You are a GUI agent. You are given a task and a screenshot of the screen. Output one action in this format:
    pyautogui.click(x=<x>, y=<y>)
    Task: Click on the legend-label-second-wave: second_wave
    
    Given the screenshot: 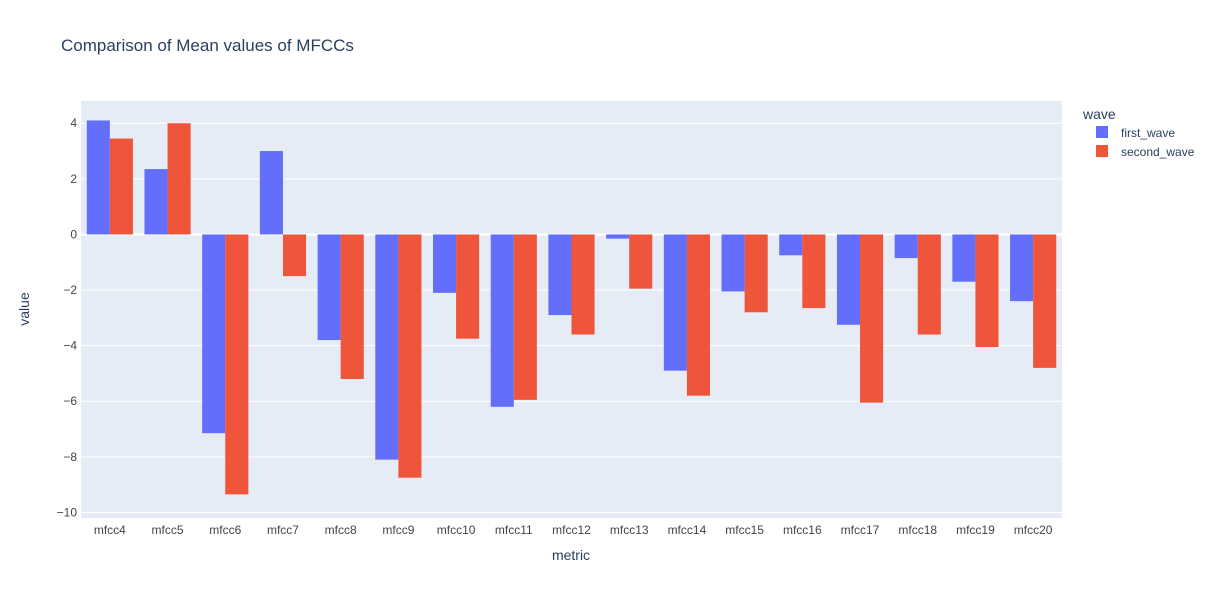 What is the action you would take?
    pyautogui.click(x=1158, y=152)
    